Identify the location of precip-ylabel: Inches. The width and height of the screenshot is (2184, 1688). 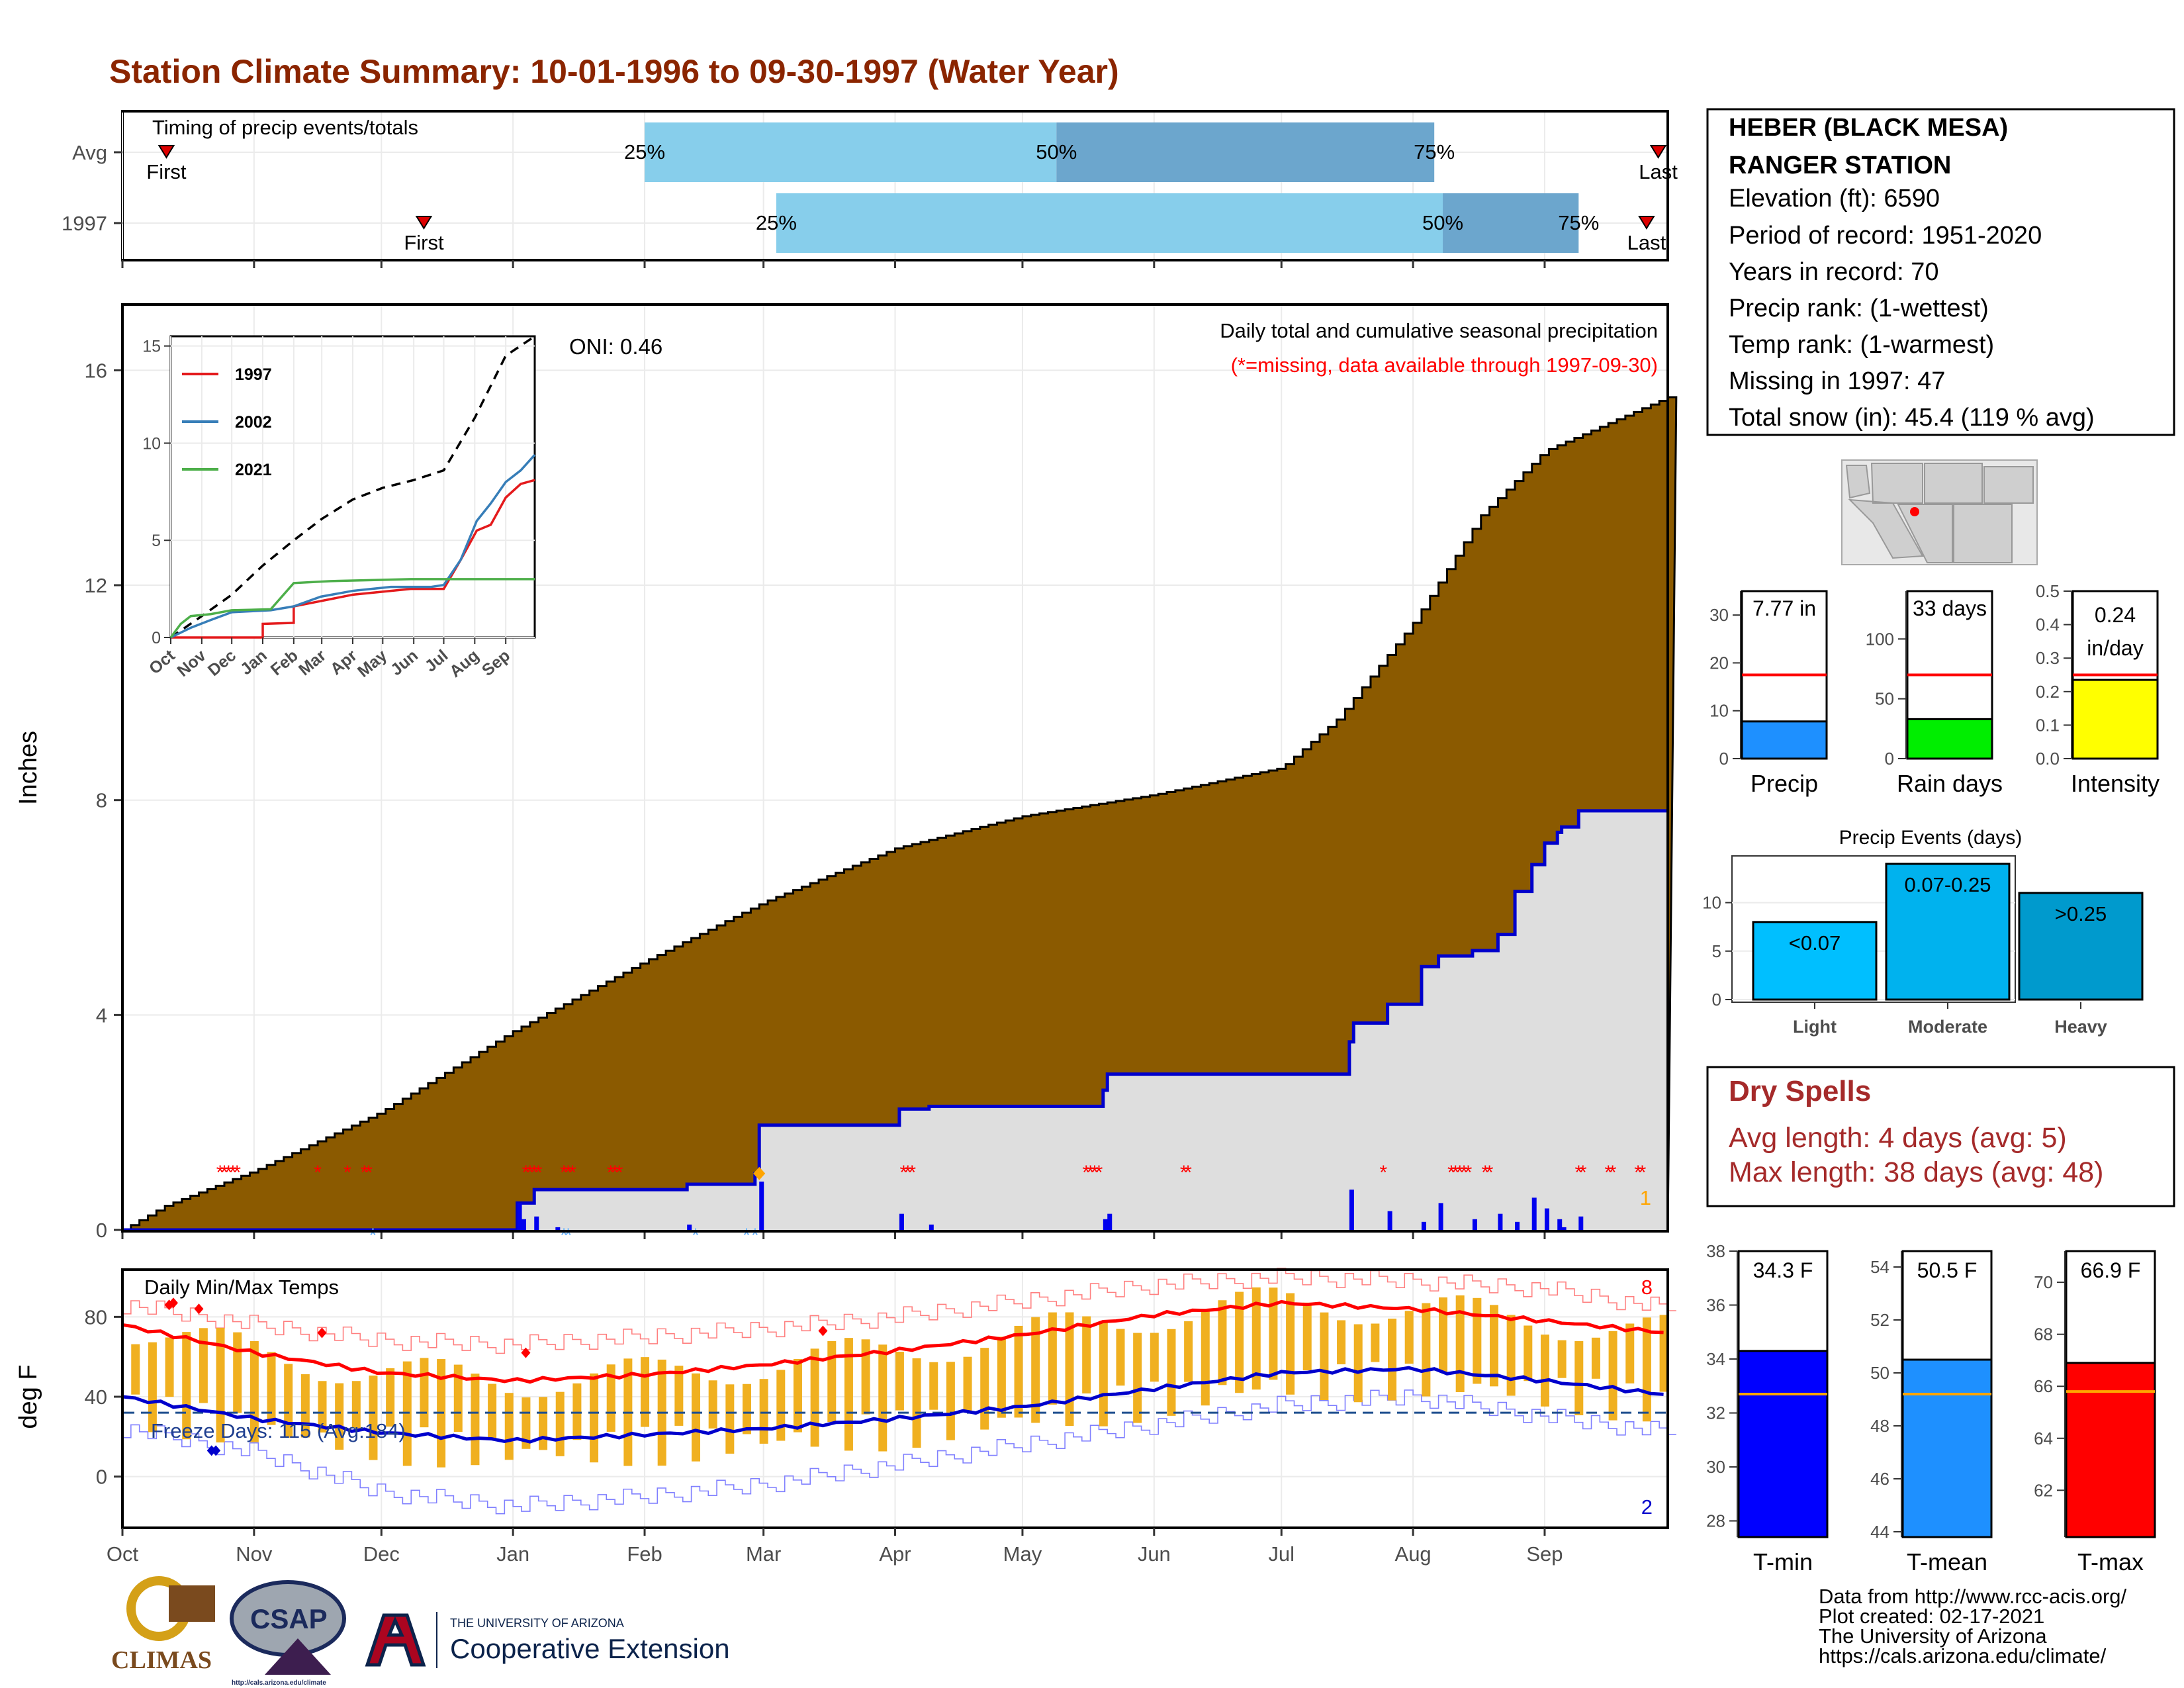
(28, 768).